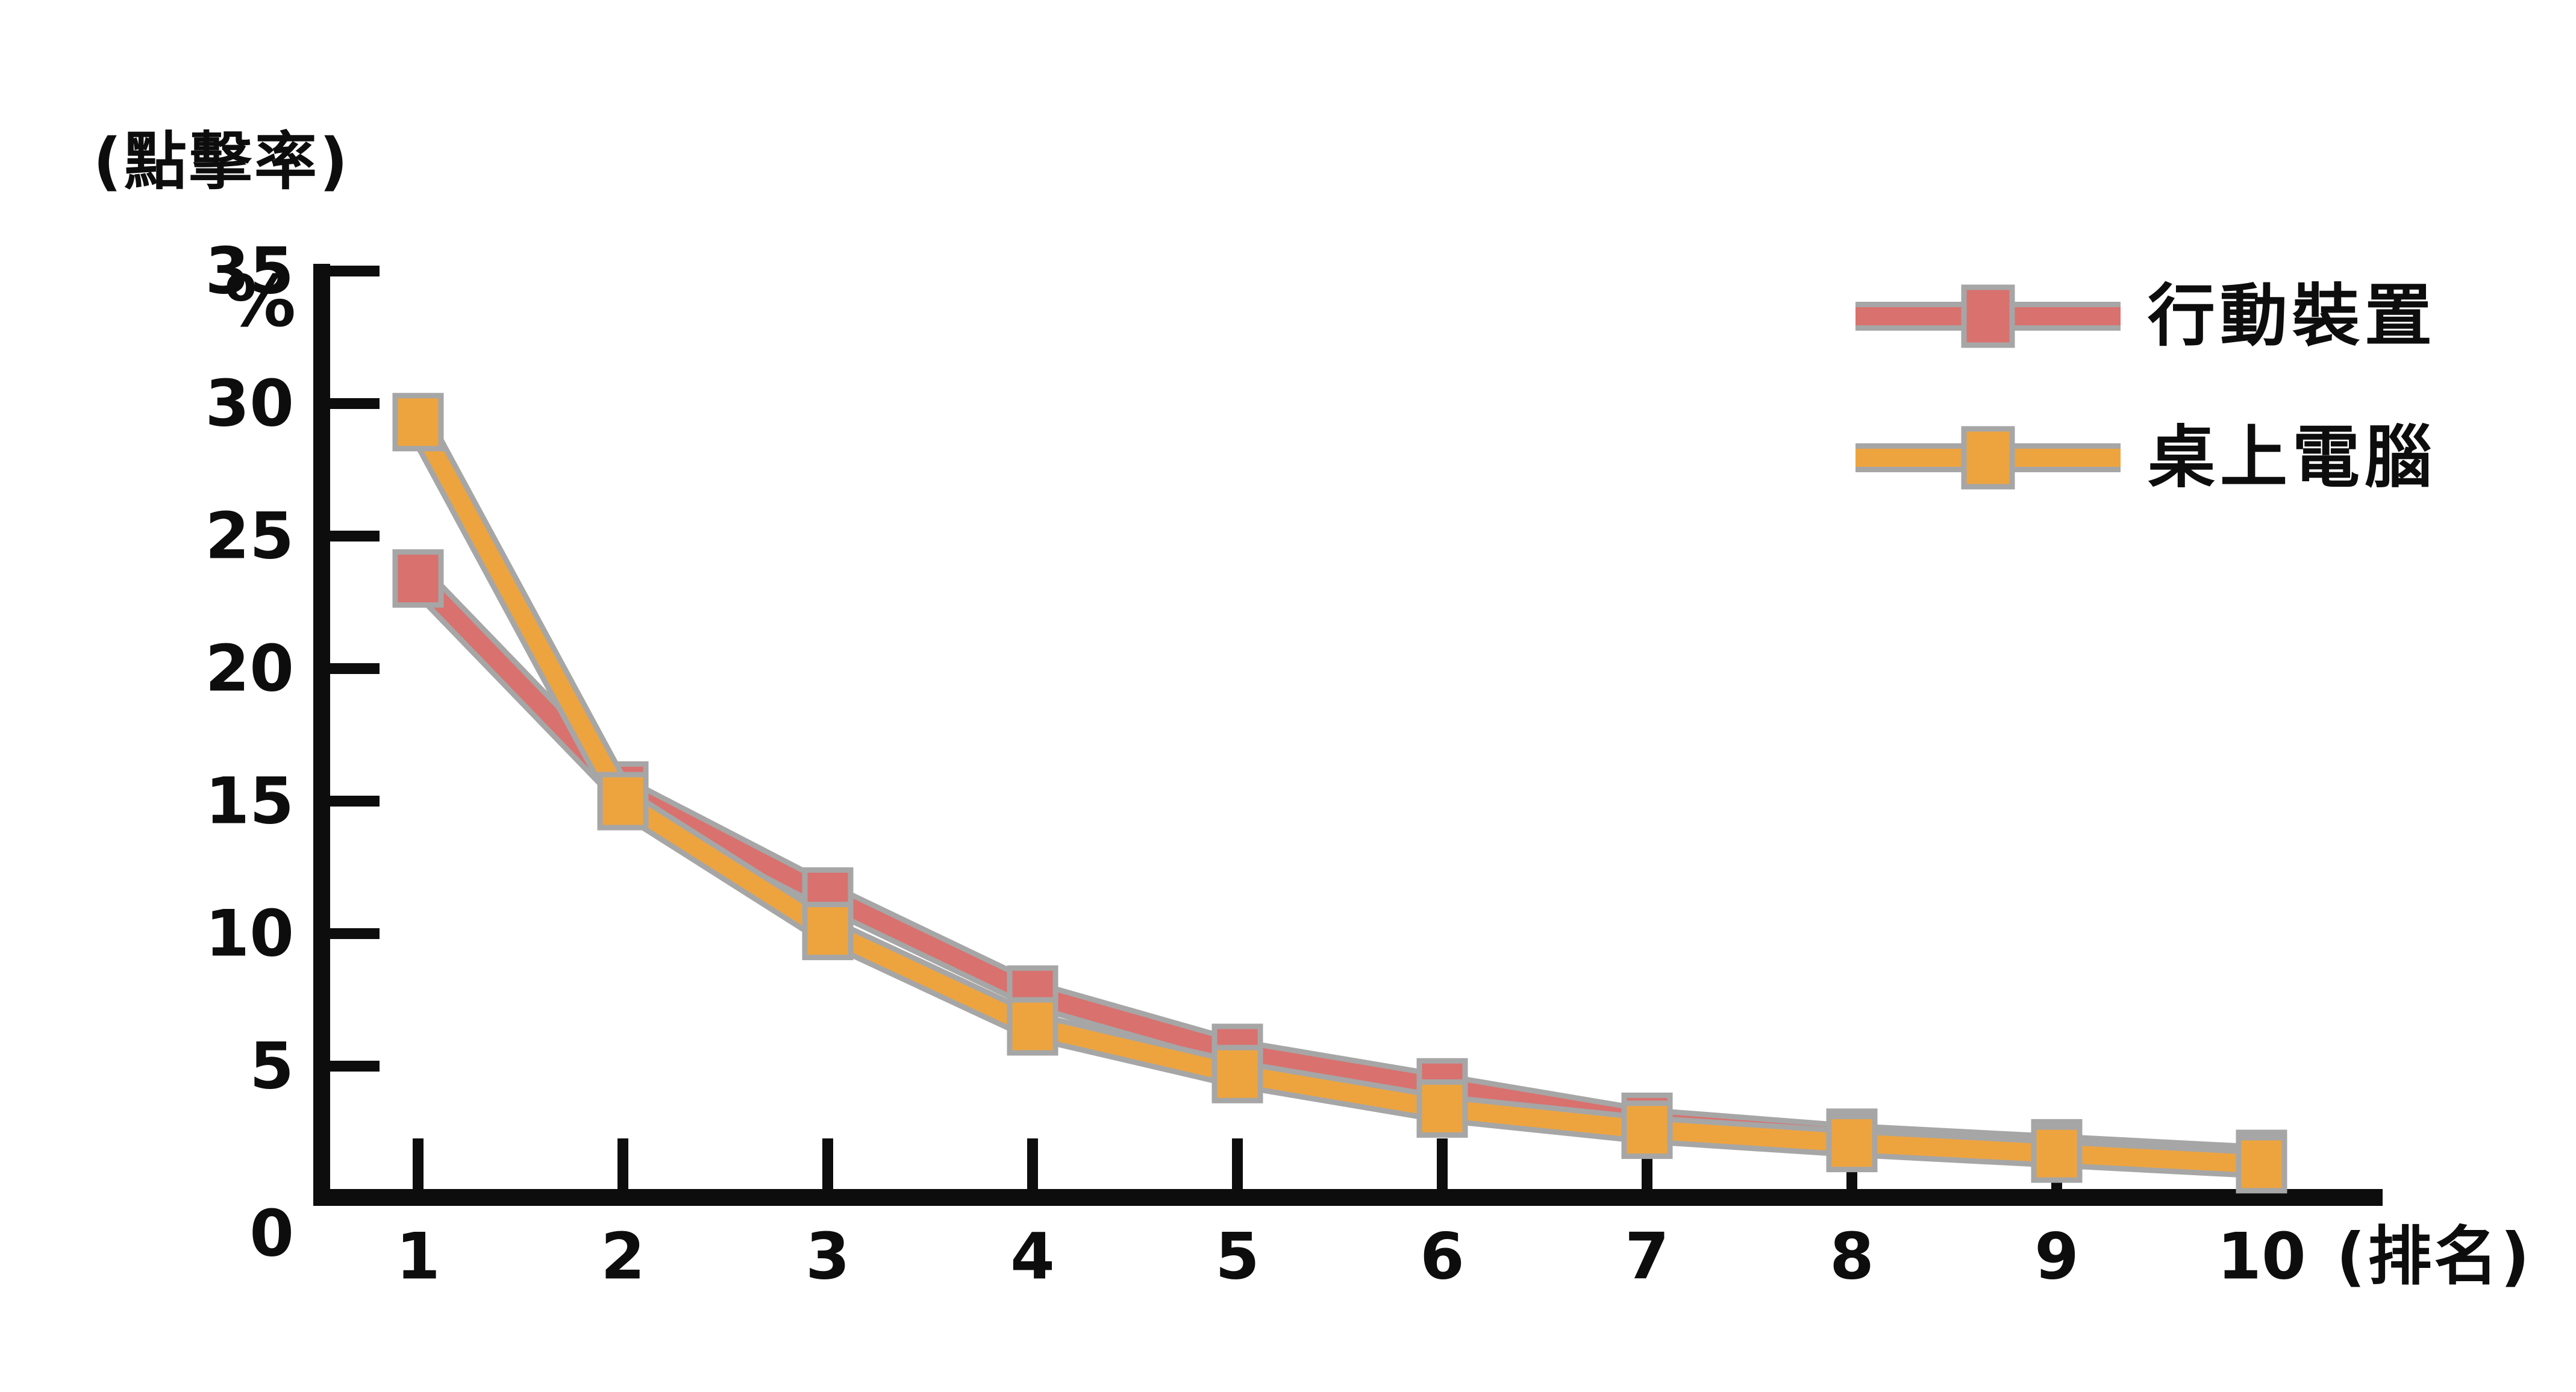 Image resolution: width=2576 pixels, height=1392 pixels. Describe the element at coordinates (250, 669) in the screenshot. I see `y-tick-label: 20` at that location.